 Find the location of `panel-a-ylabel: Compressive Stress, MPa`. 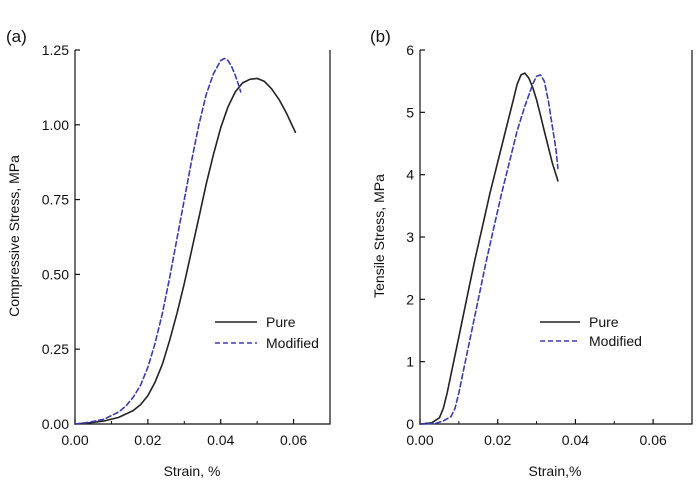

panel-a-ylabel: Compressive Stress, MPa is located at coordinates (14, 236).